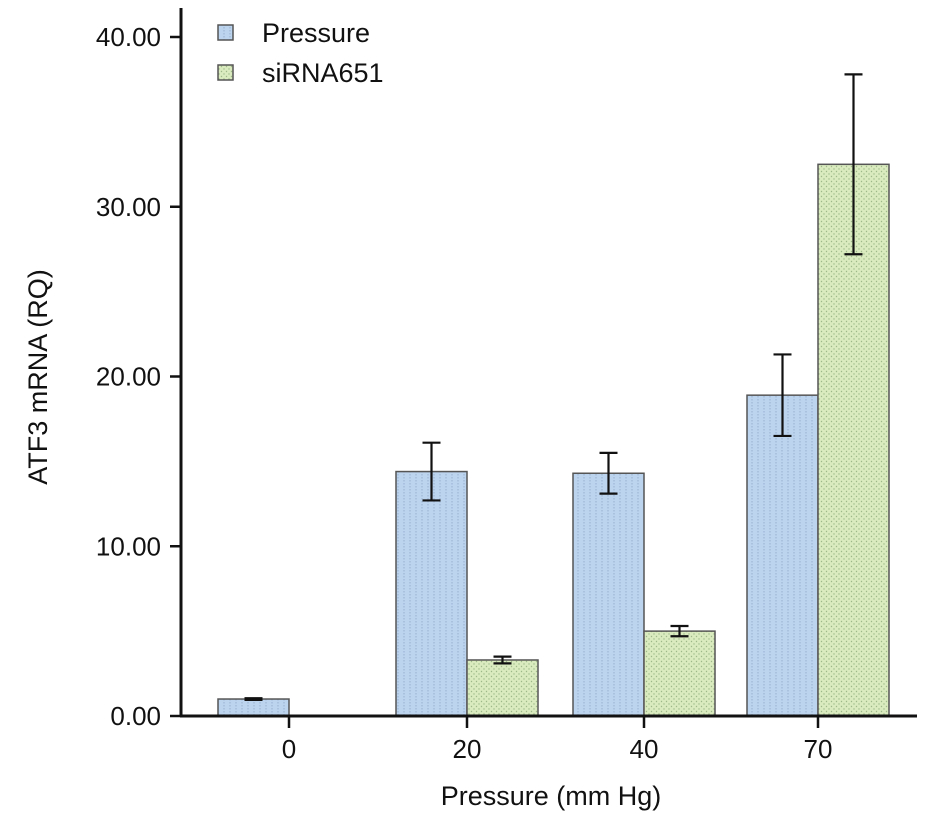 This screenshot has height=819, width=945. I want to click on legend-swatch-pressure, so click(225, 32).